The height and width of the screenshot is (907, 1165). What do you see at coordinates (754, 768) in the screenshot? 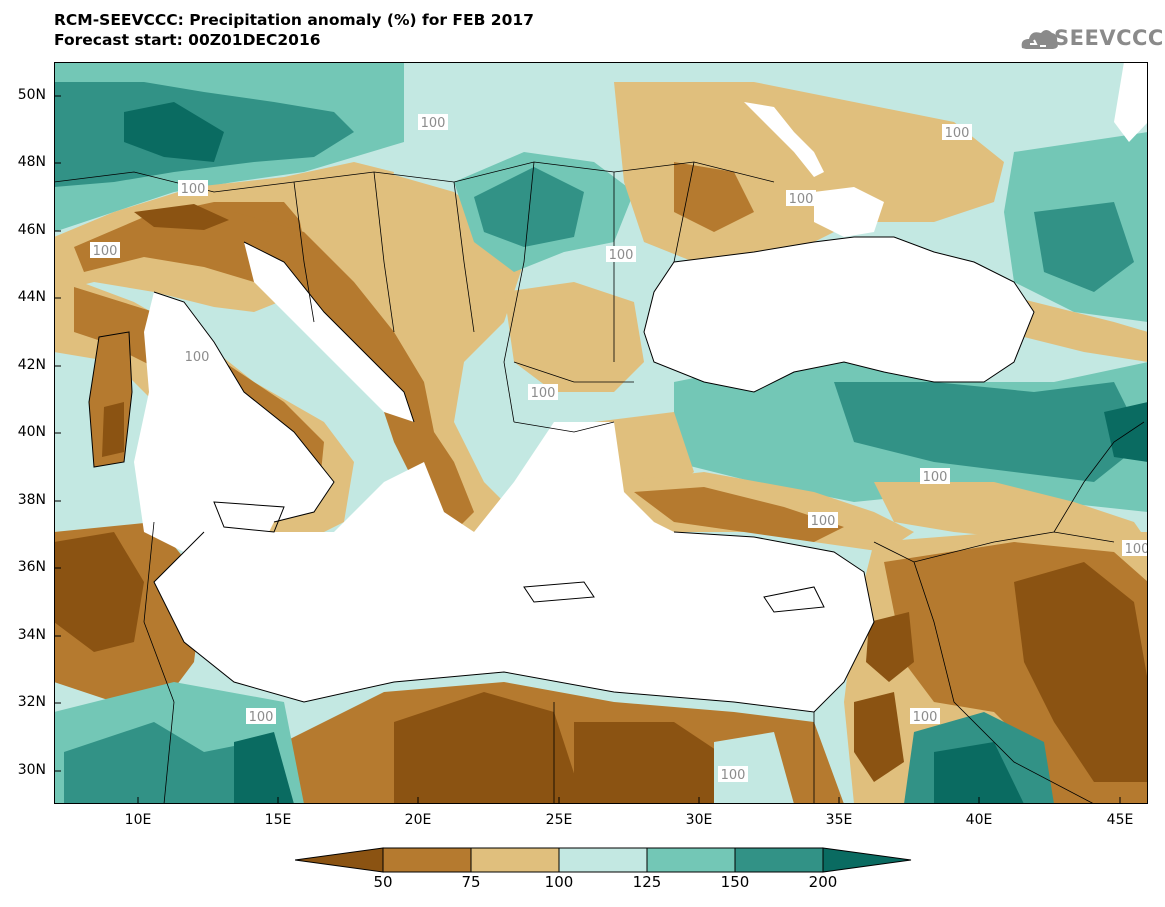
I see `field-sinai-wet` at bounding box center [754, 768].